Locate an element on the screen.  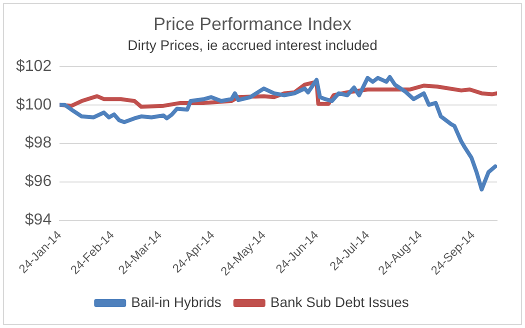
y-tick-label: $100 is located at coordinates (34, 105).